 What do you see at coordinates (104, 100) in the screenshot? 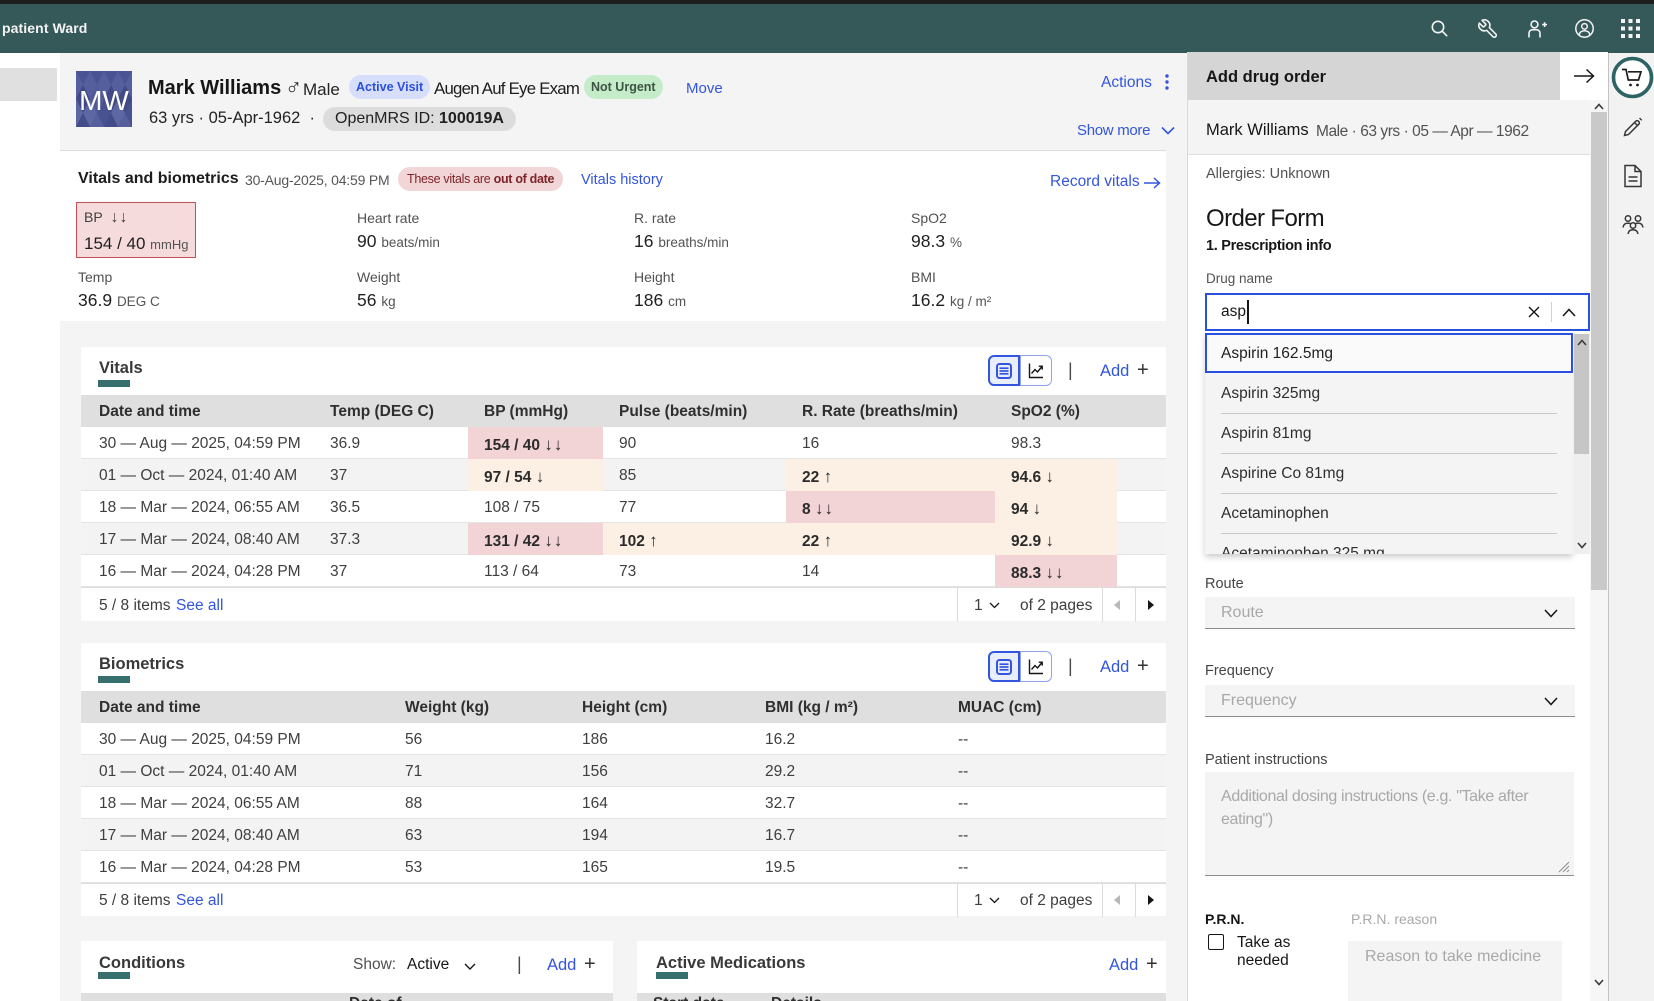
I see `svg-text: MW` at bounding box center [104, 100].